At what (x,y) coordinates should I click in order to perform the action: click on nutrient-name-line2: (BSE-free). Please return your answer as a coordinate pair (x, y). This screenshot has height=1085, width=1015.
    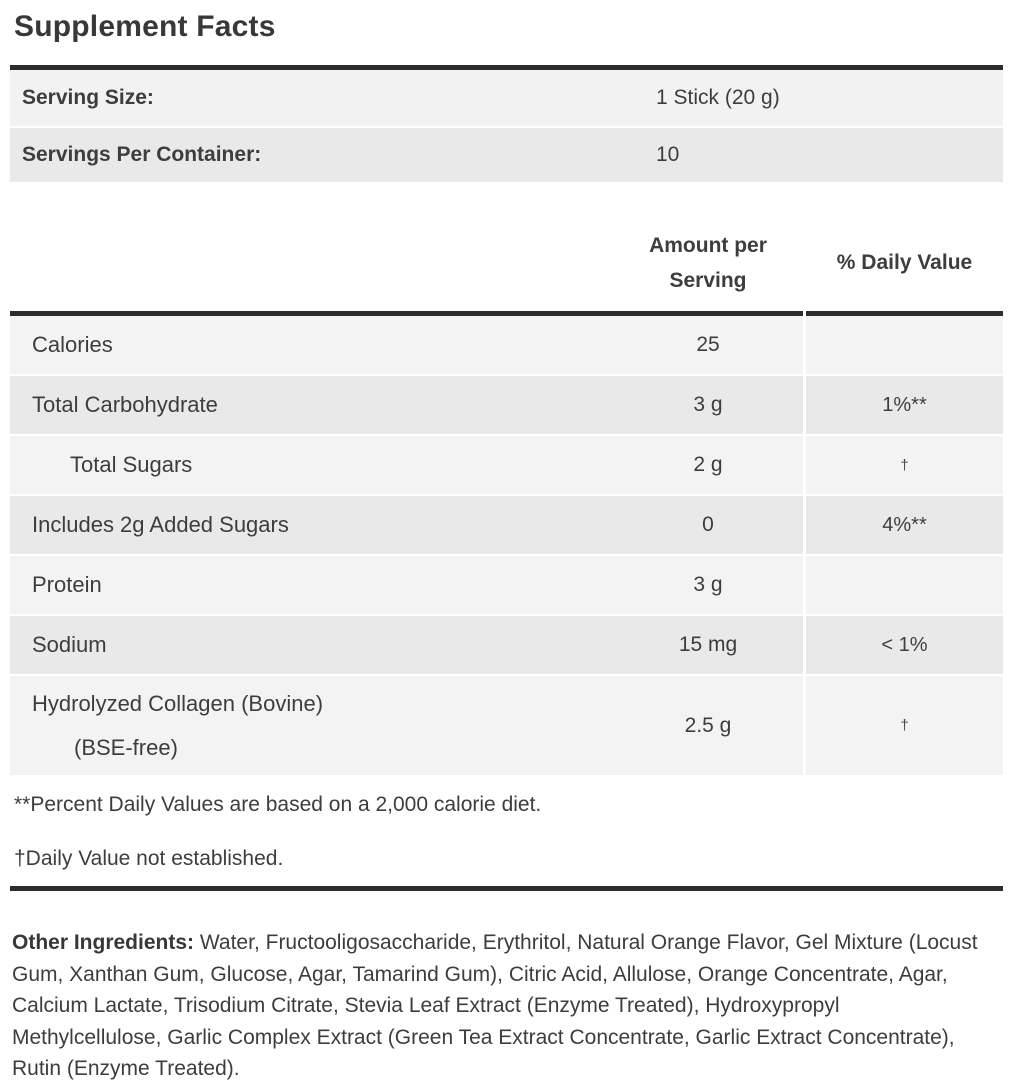
    Looking at the image, I should click on (126, 747).